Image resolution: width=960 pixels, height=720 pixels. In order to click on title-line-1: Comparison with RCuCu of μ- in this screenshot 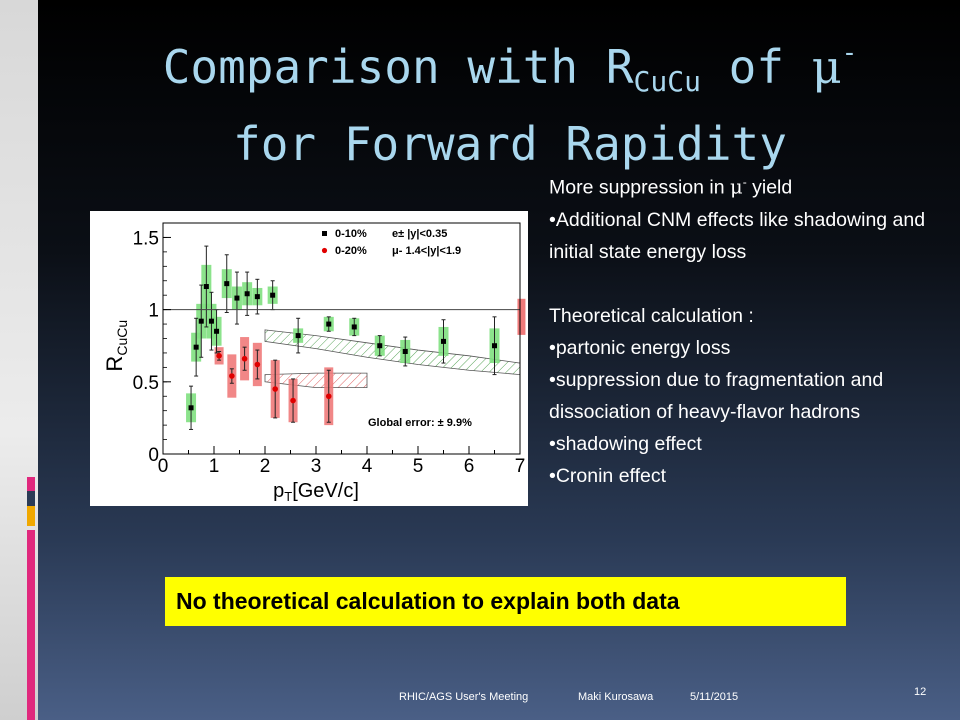, I will do `click(510, 67)`.